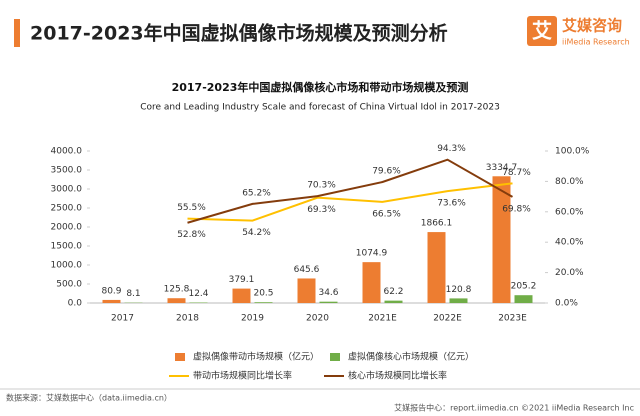  Describe the element at coordinates (397, 376) in the screenshot. I see `legend-label: 核心市场规模同比增长率` at that location.